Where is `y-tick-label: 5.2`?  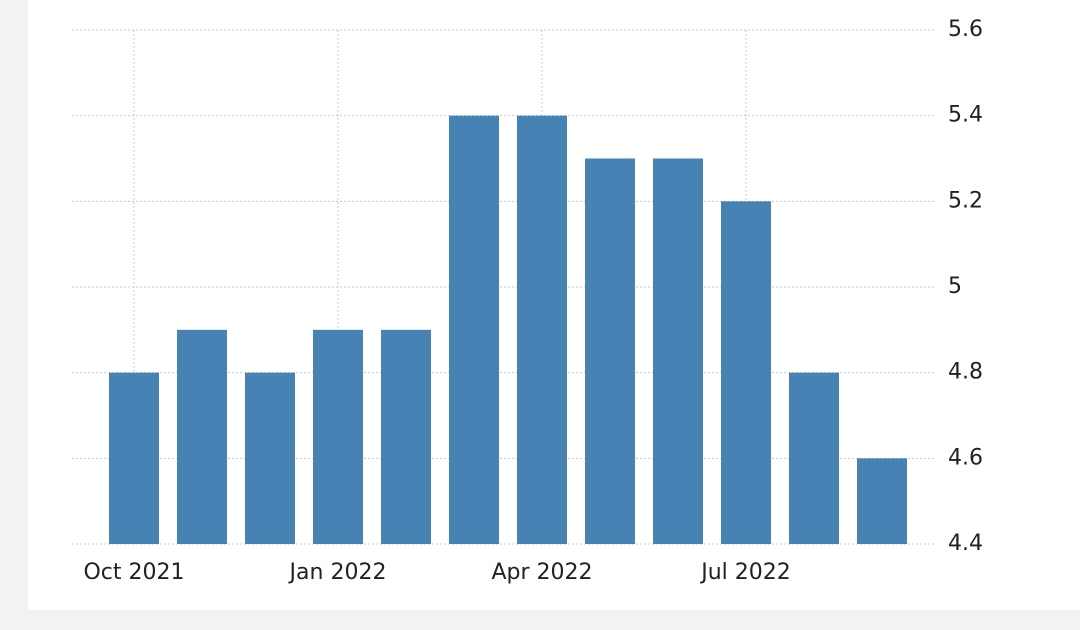
y-tick-label: 5.2 is located at coordinates (965, 200).